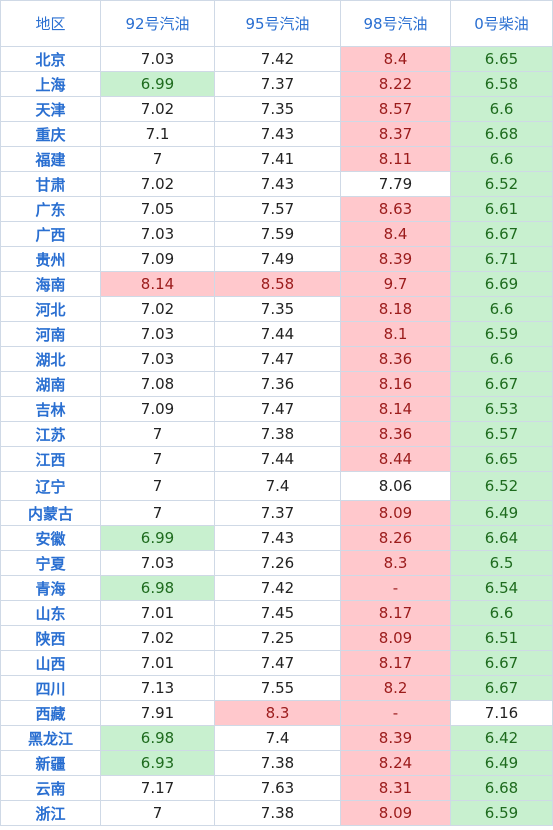 This screenshot has height=830, width=553. I want to click on price-98-cell: 8.09, so click(395, 513).